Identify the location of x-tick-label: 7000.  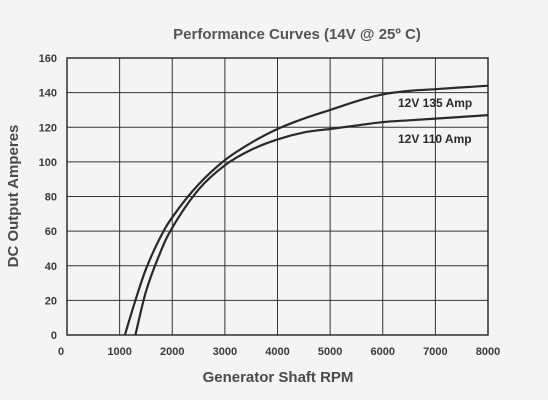
(435, 352).